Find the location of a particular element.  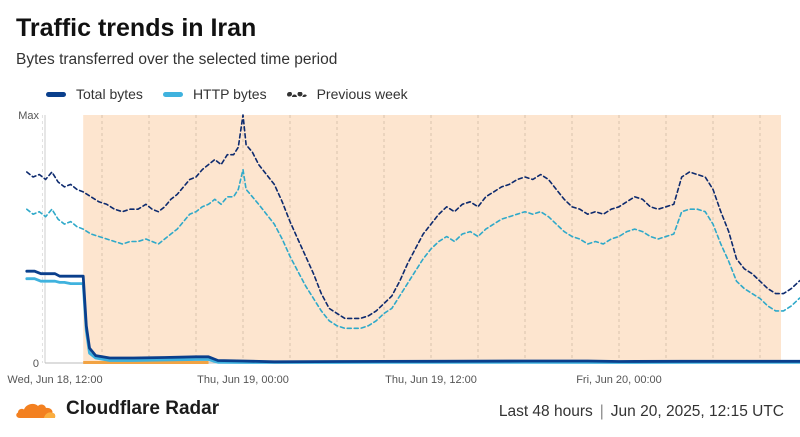

legend-label-total-bytes: Total bytes is located at coordinates (109, 94).